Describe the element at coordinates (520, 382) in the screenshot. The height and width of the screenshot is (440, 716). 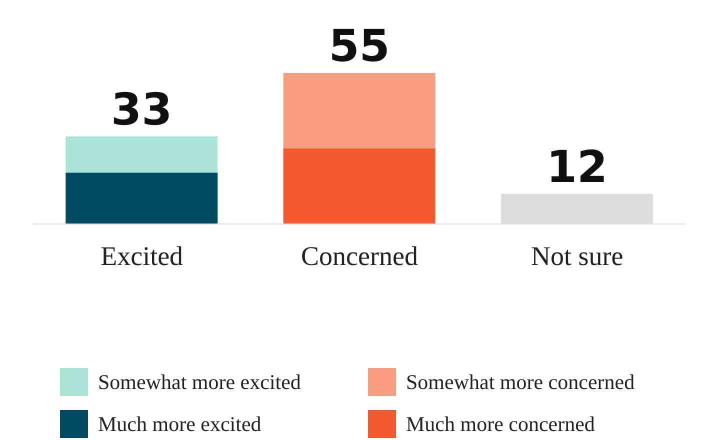
I see `legend-label: Somewhat more concerned` at that location.